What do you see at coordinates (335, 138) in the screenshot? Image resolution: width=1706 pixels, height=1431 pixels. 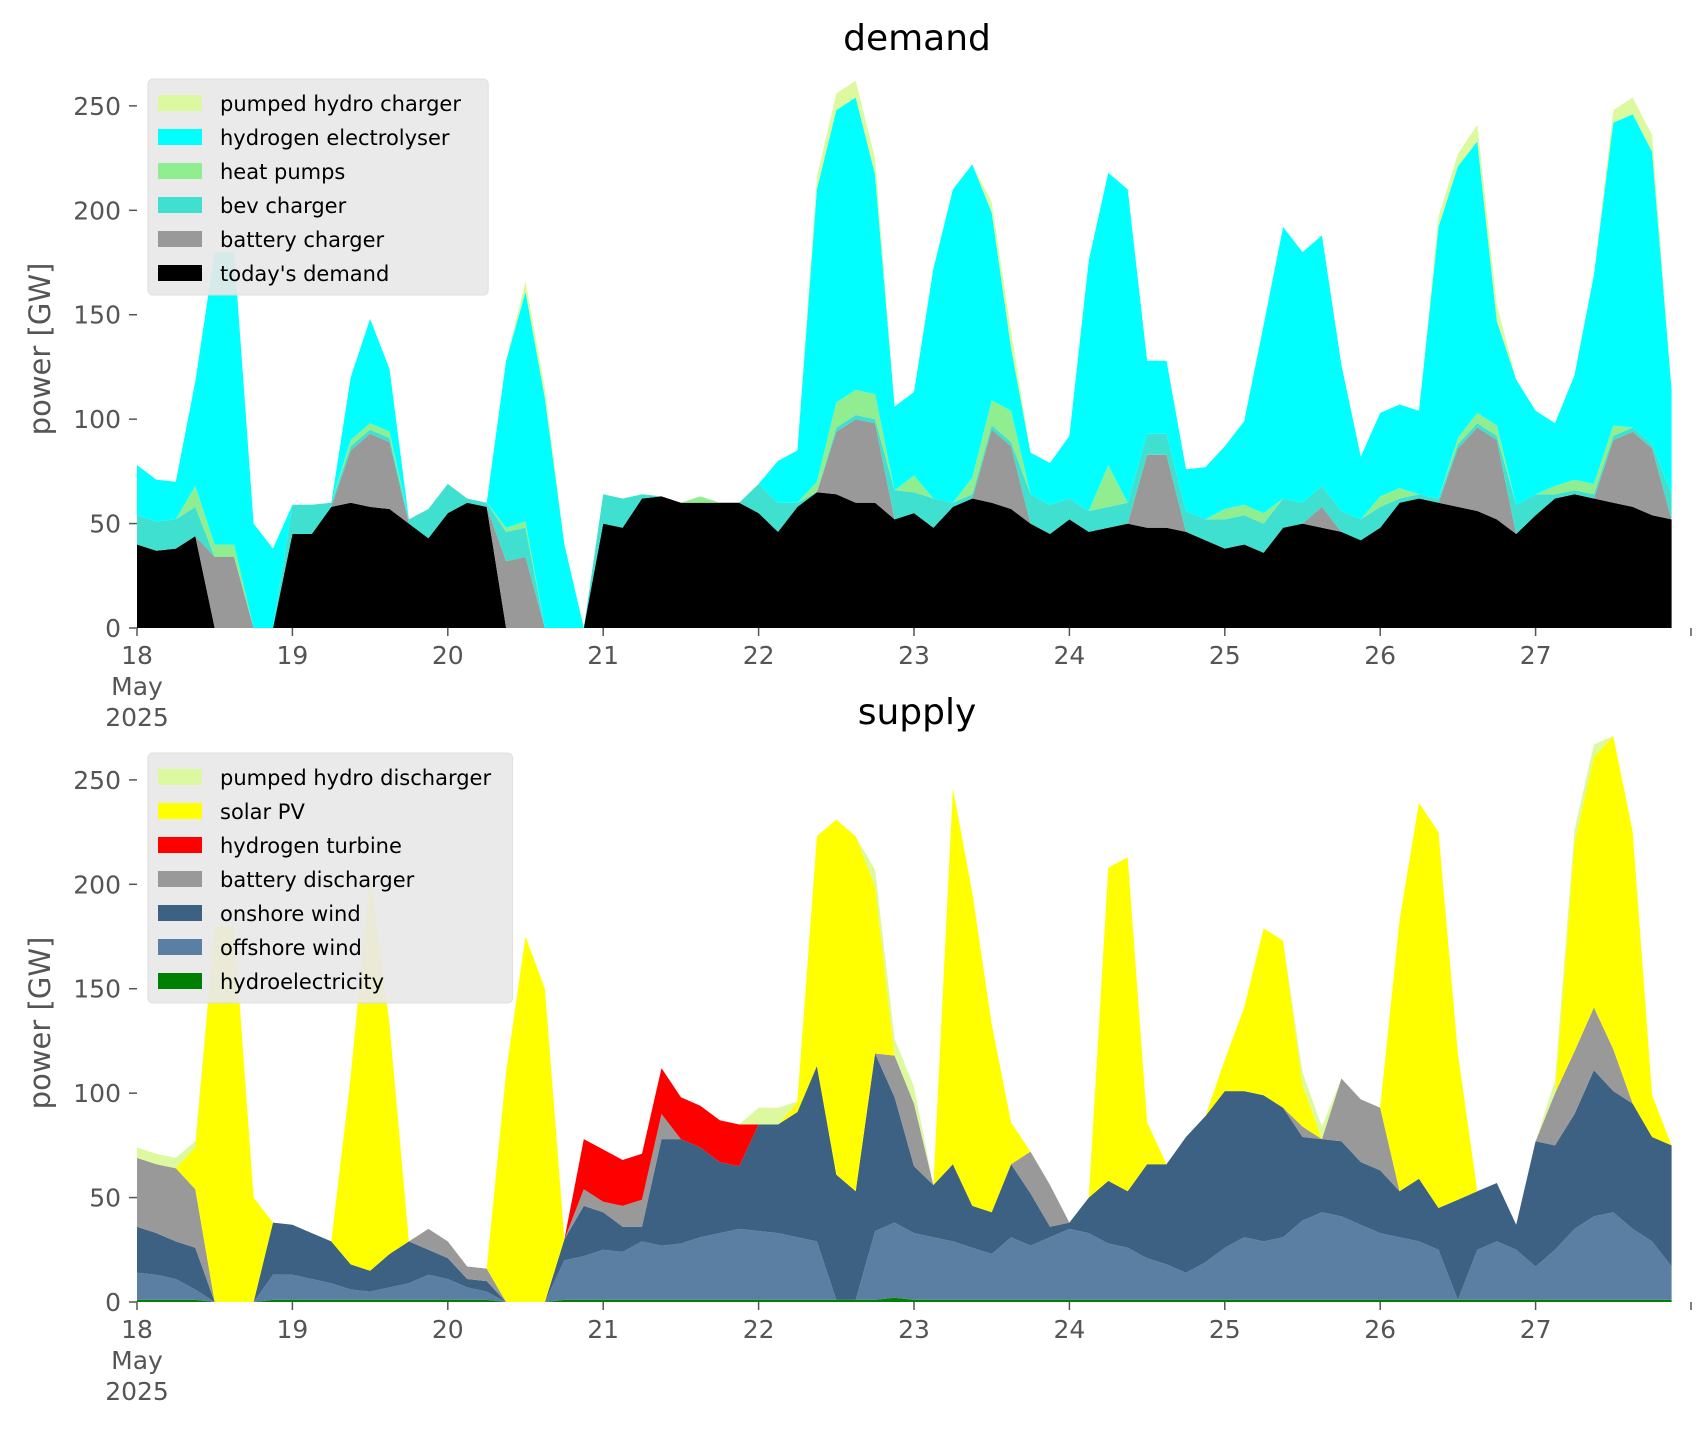 I see `legend-label: hydrogen electrolyser` at bounding box center [335, 138].